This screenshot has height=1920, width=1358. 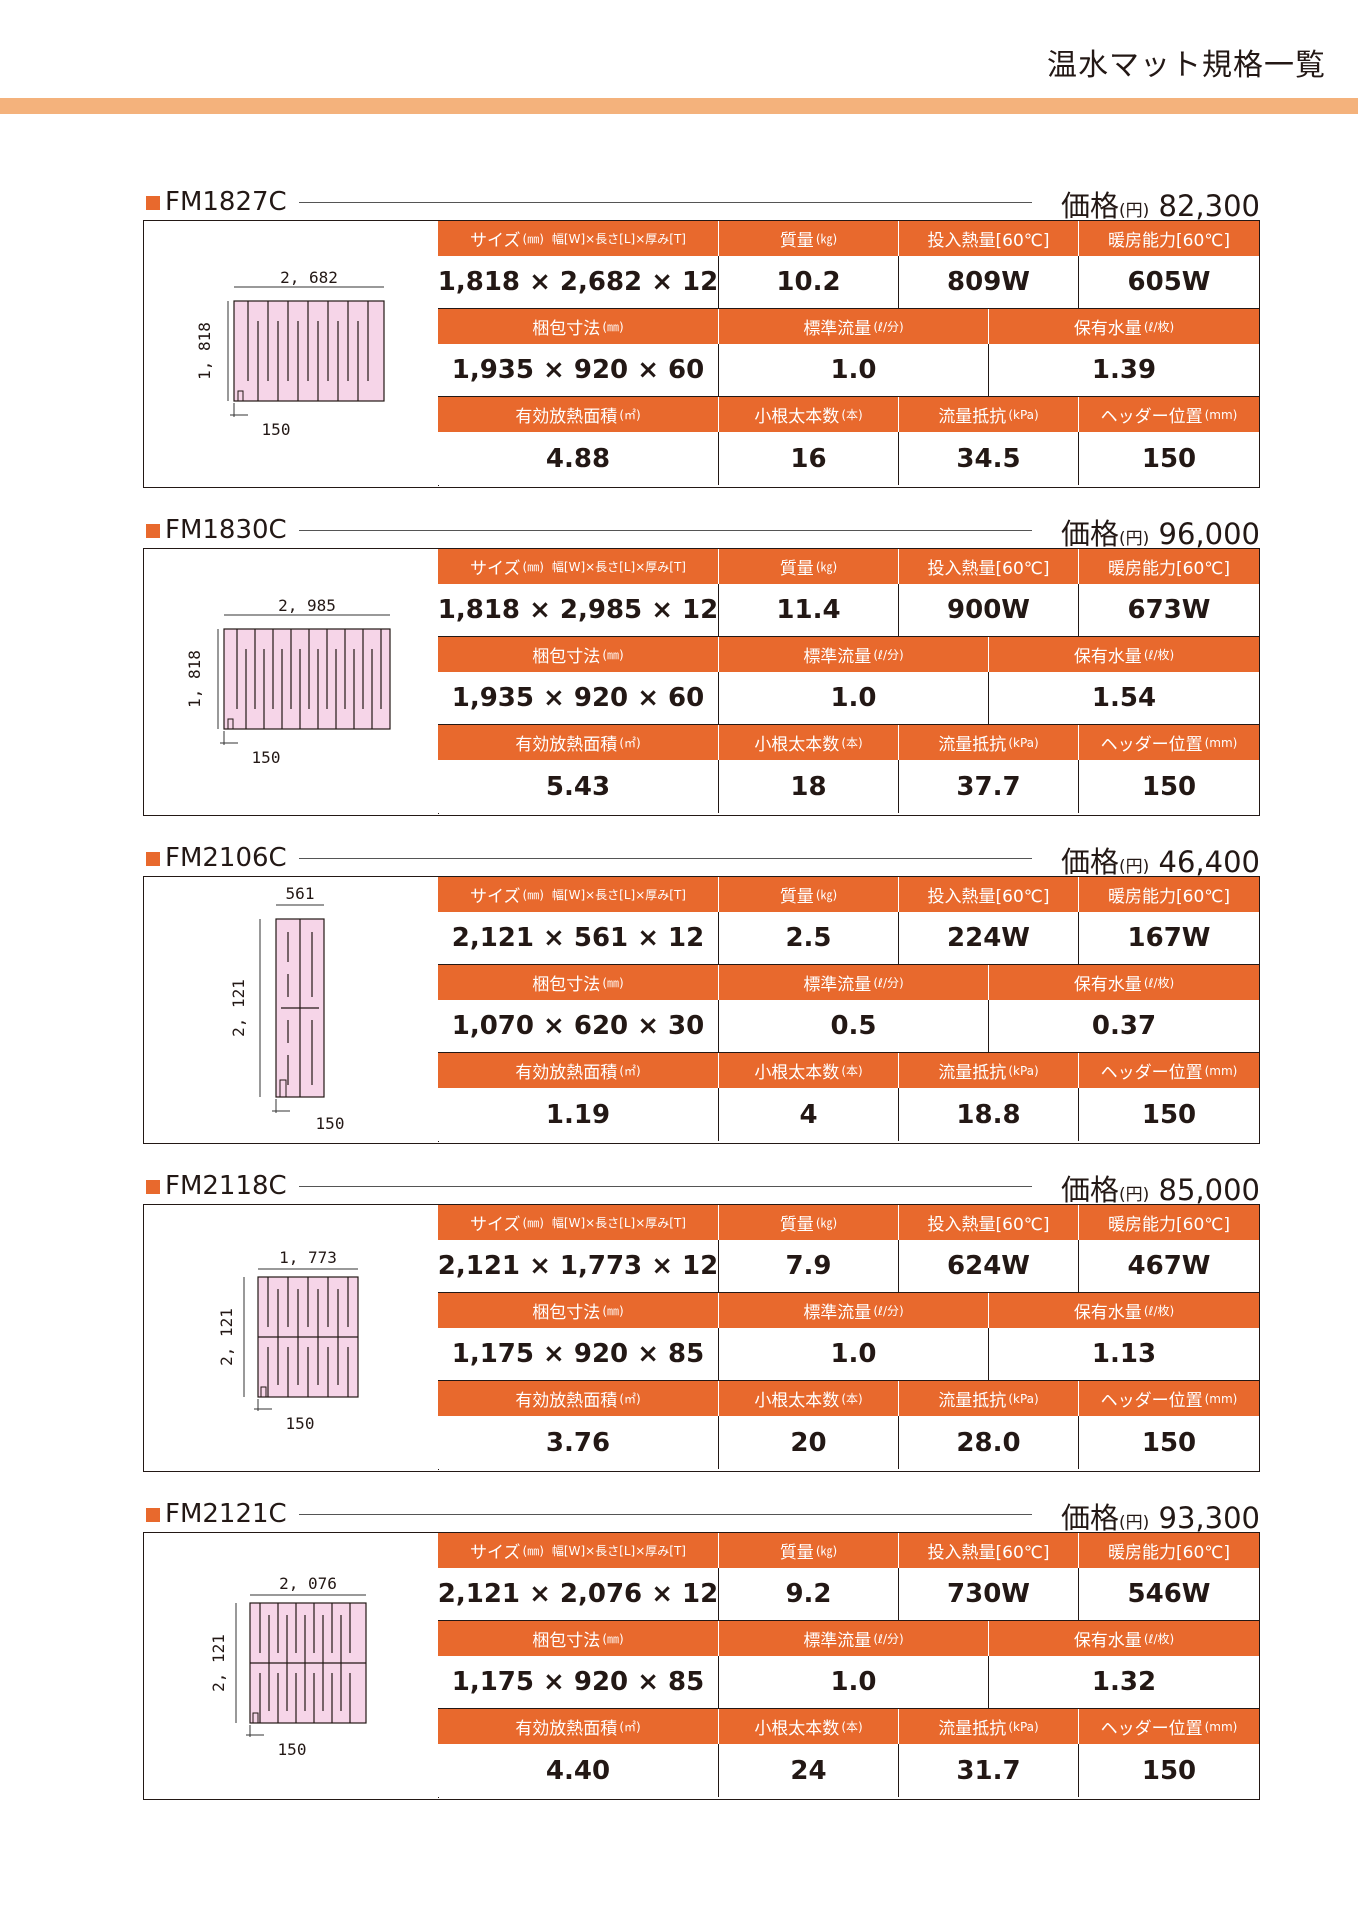 What do you see at coordinates (578, 1266) in the screenshot?
I see `size-value: 2,121 × 1,773 × 12` at bounding box center [578, 1266].